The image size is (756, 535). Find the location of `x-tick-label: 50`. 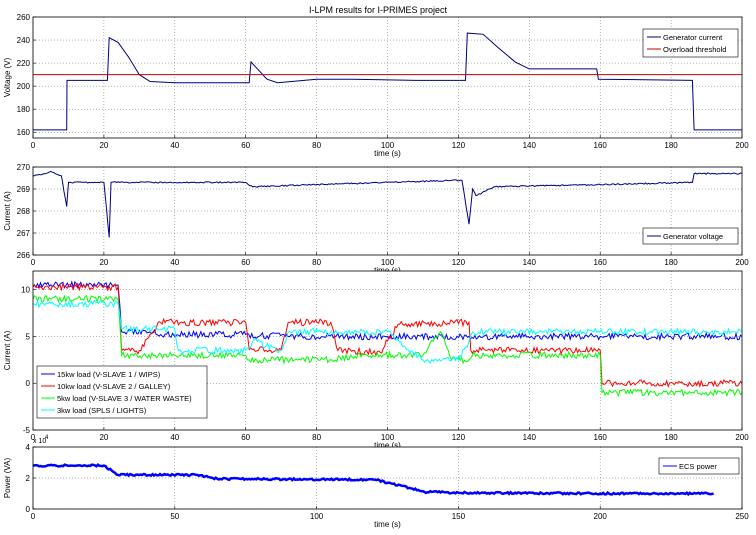

x-tick-label: 50 is located at coordinates (174, 516).